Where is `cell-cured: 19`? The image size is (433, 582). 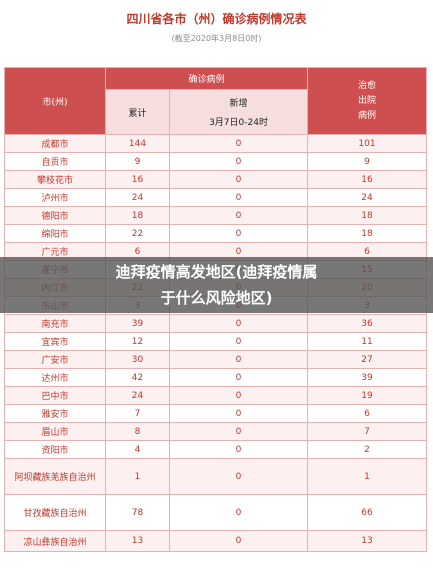
cell-cured: 19 is located at coordinates (367, 395).